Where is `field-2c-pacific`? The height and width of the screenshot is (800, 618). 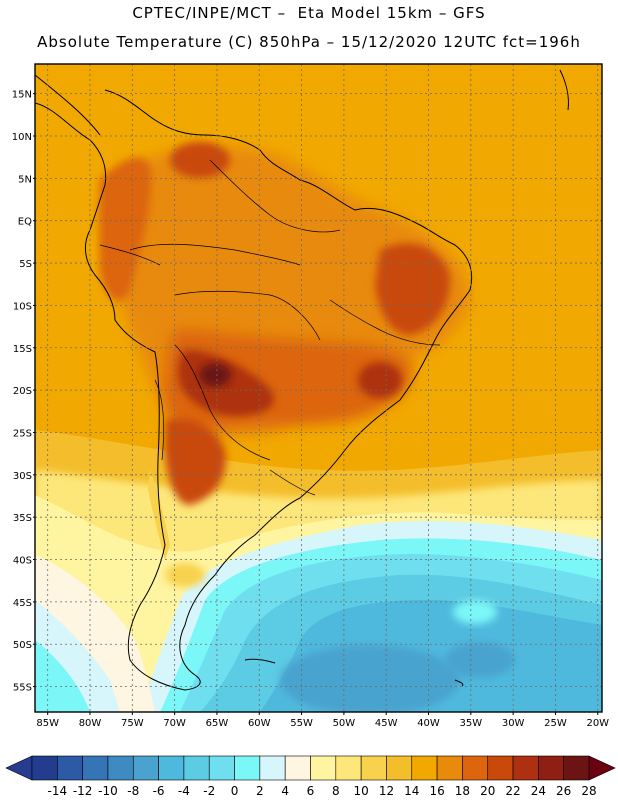 field-2c-pacific is located at coordinates (62, 676).